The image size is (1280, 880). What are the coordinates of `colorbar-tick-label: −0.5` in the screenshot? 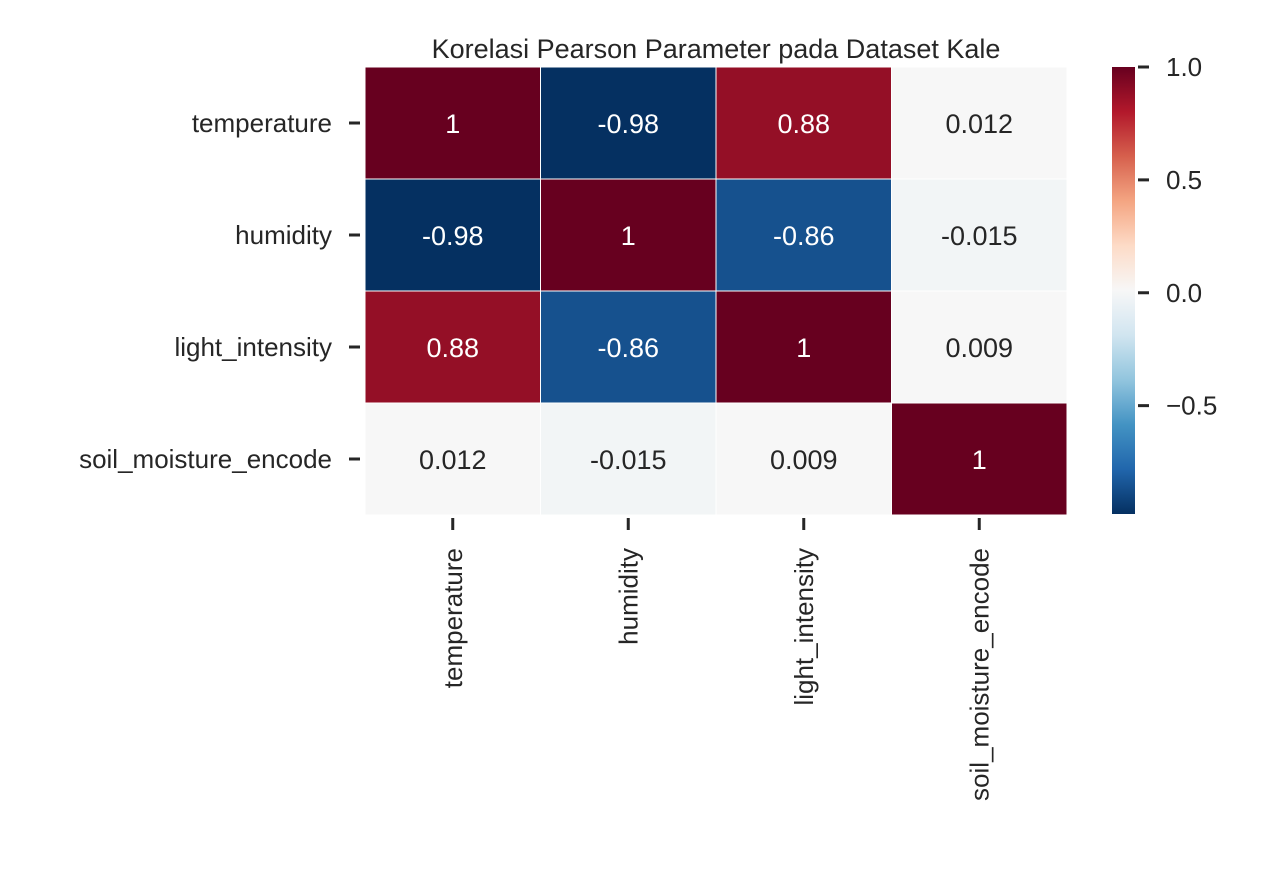 It's located at (1191, 406).